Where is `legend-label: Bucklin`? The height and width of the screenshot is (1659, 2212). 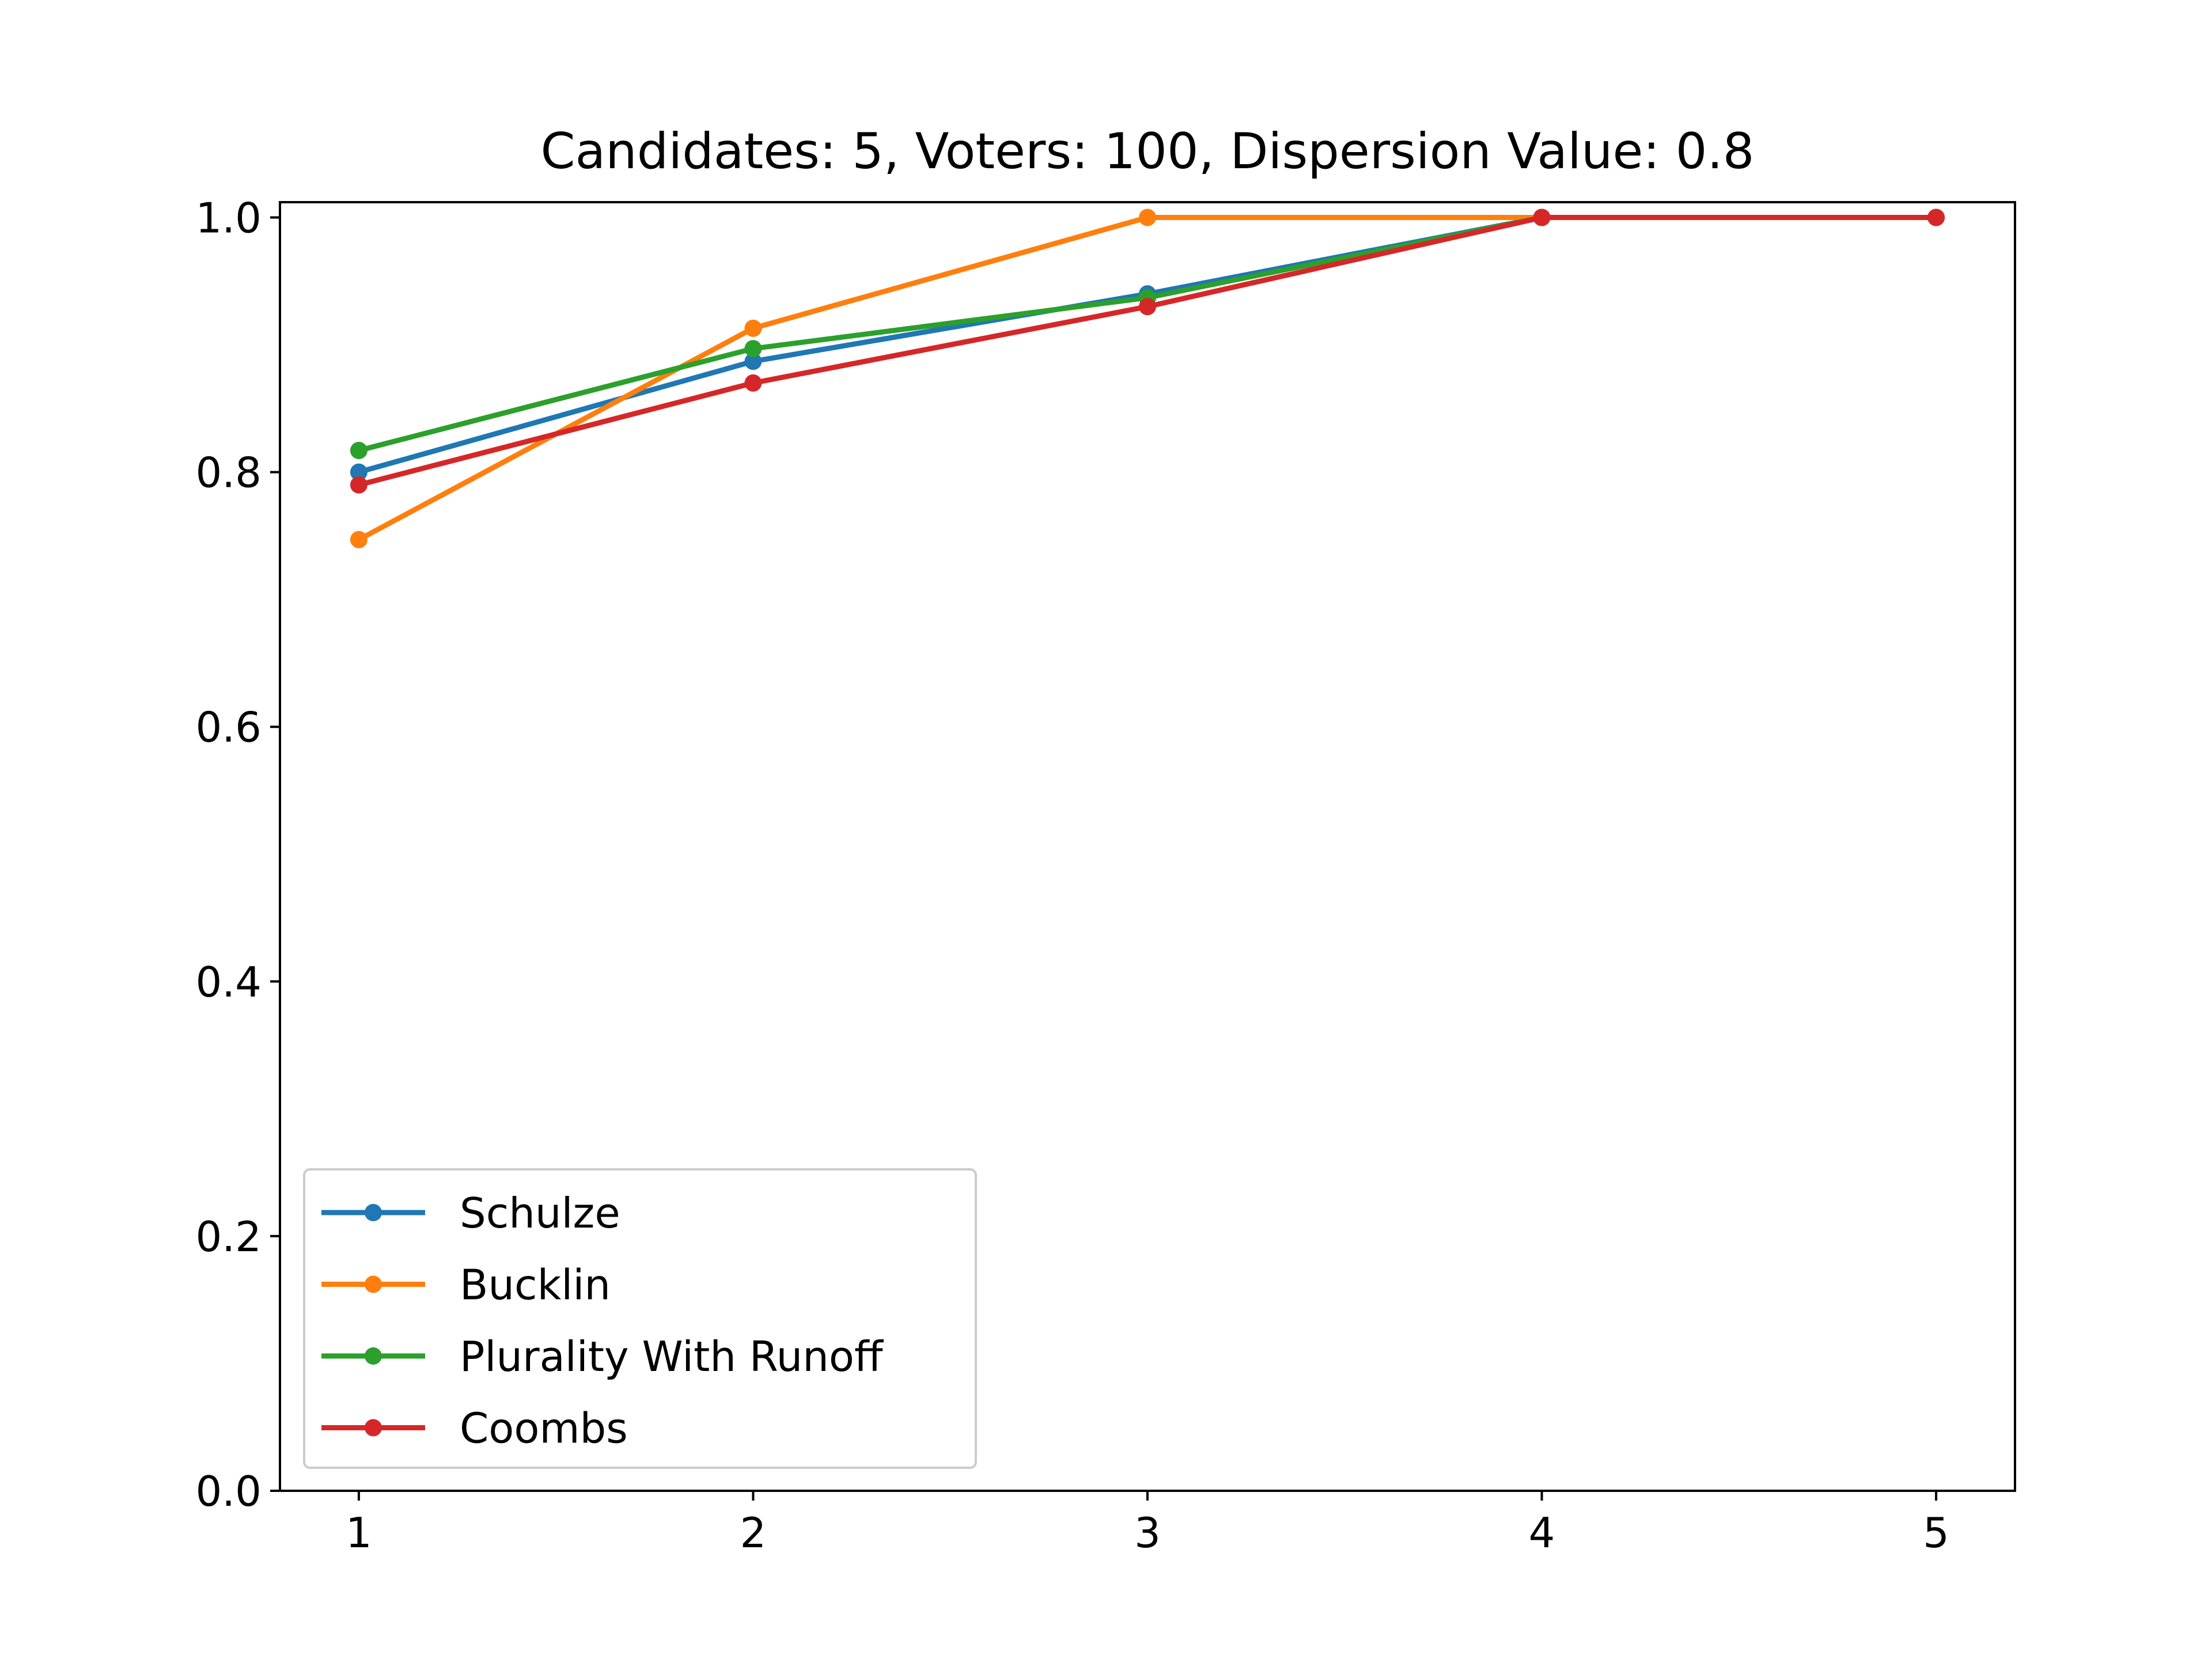 legend-label: Bucklin is located at coordinates (535, 1285).